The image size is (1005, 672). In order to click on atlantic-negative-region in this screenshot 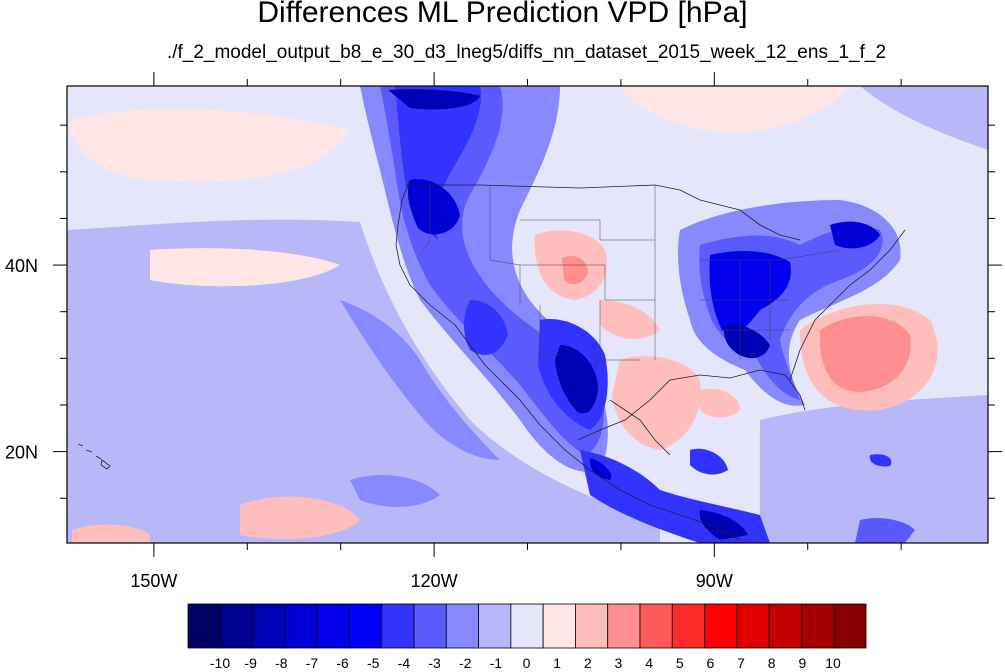, I will do `click(874, 469)`.